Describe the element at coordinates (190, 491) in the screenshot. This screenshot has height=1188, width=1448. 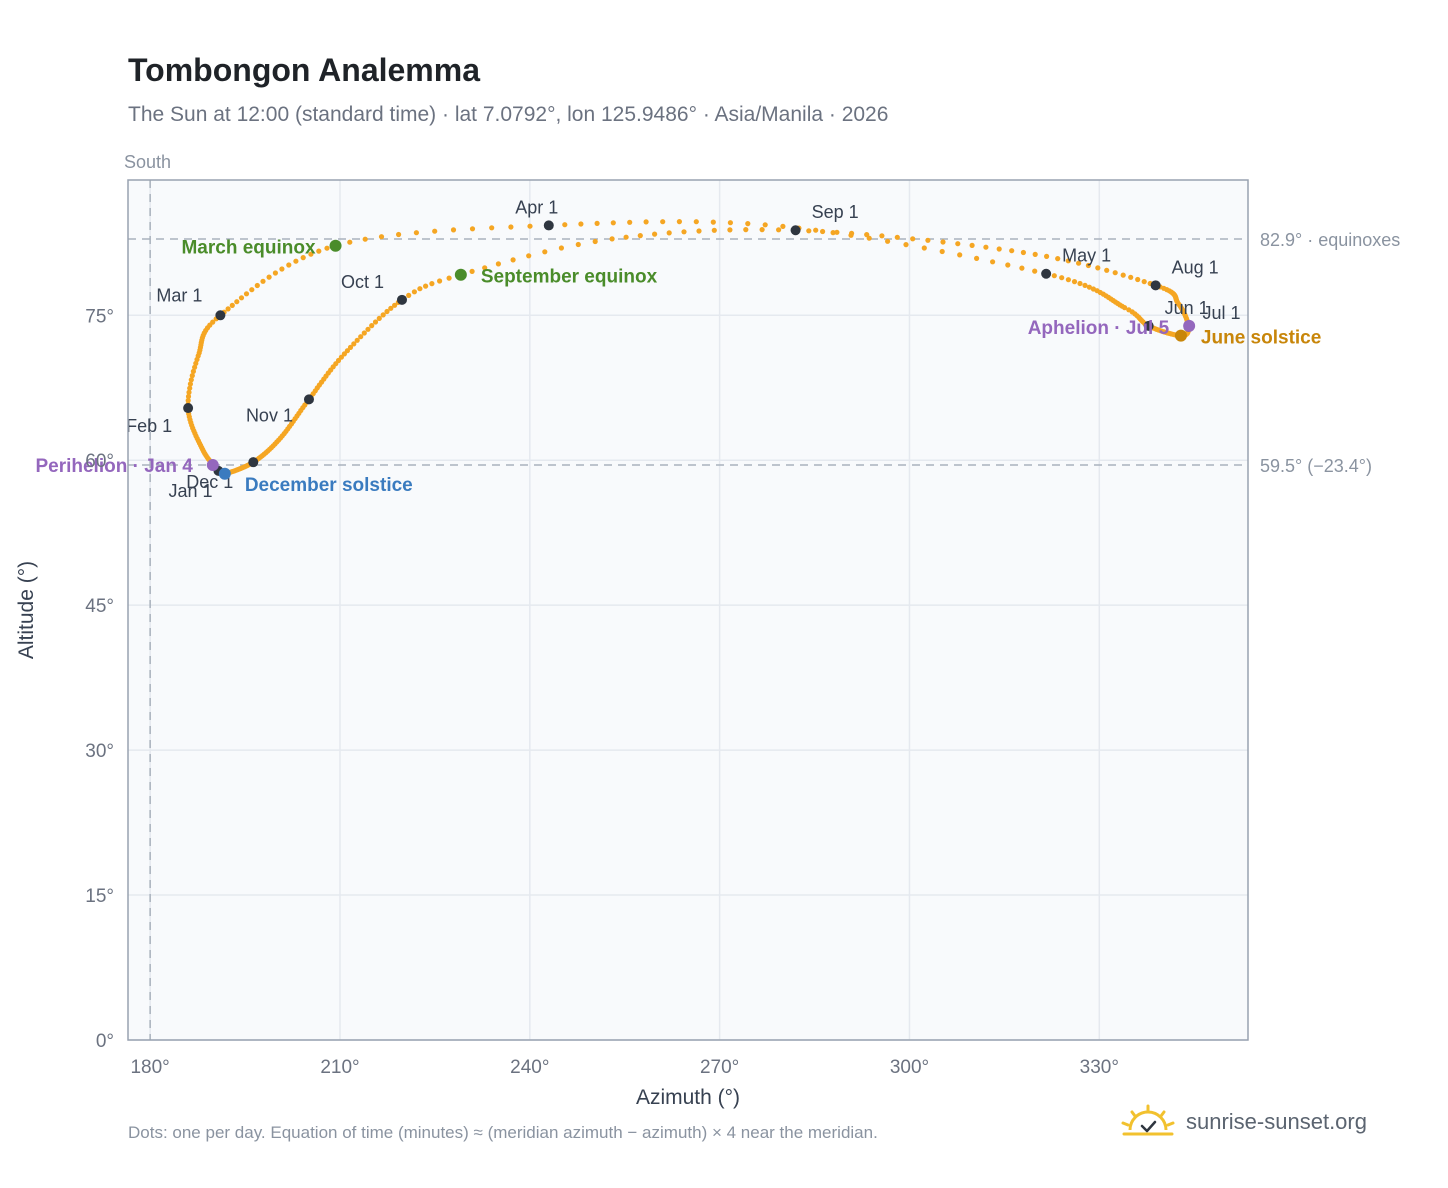
I see `month-point-label: Jan 1` at that location.